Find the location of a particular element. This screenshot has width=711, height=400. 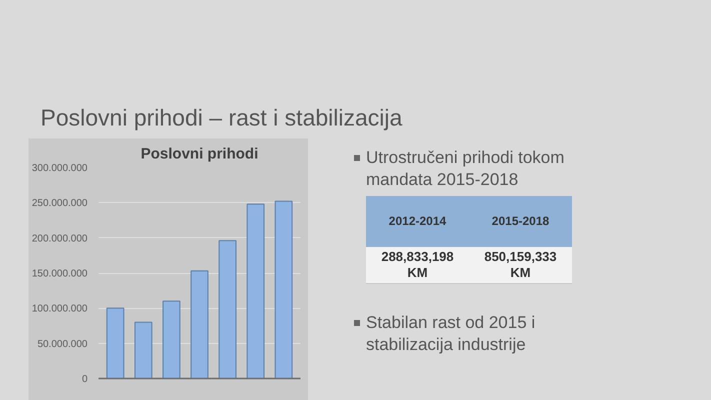

y-tick-label: 100.000.000 is located at coordinates (60, 309).